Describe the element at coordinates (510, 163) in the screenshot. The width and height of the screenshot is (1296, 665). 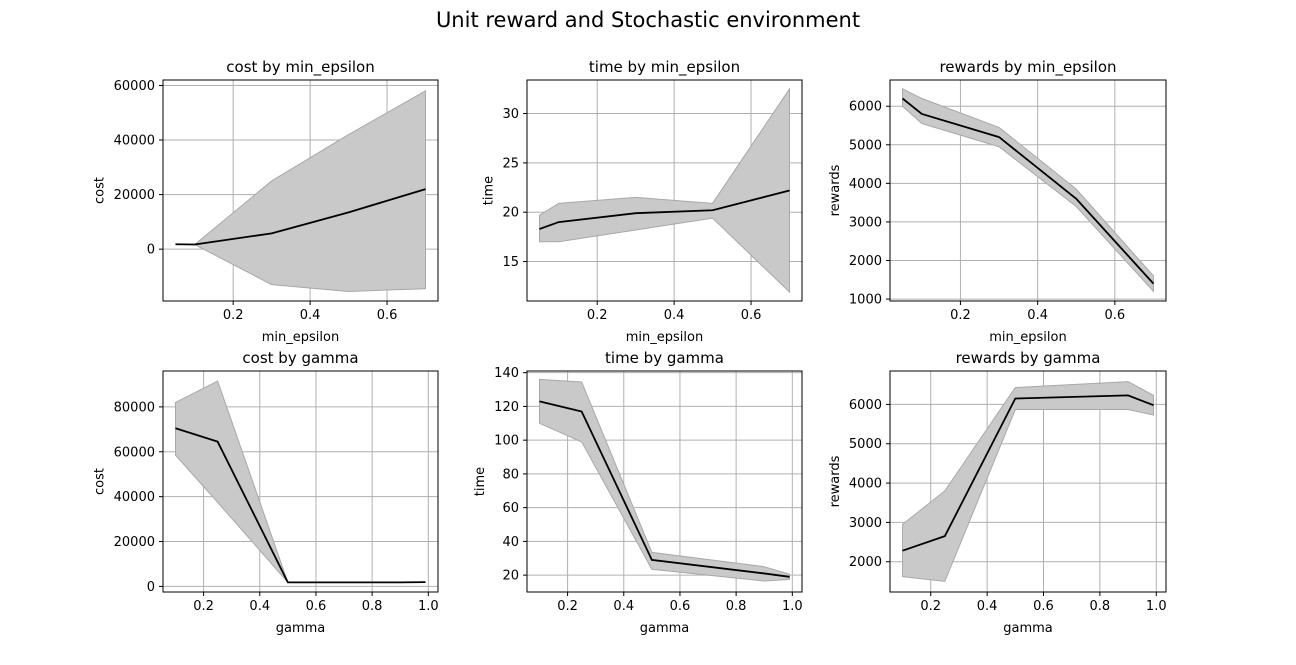
I see `y-tick-label: 25` at that location.